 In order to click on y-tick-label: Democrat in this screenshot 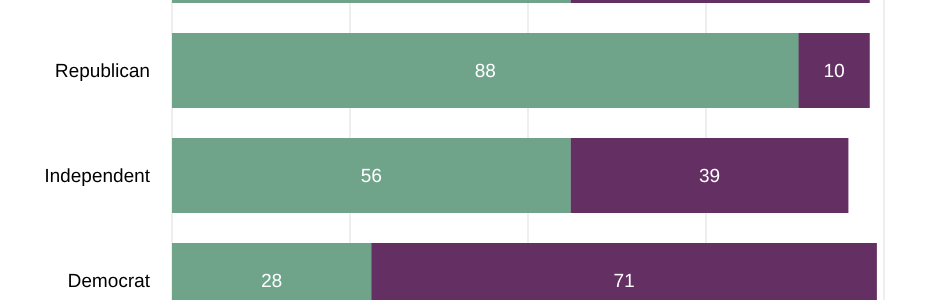, I will do `click(109, 281)`.